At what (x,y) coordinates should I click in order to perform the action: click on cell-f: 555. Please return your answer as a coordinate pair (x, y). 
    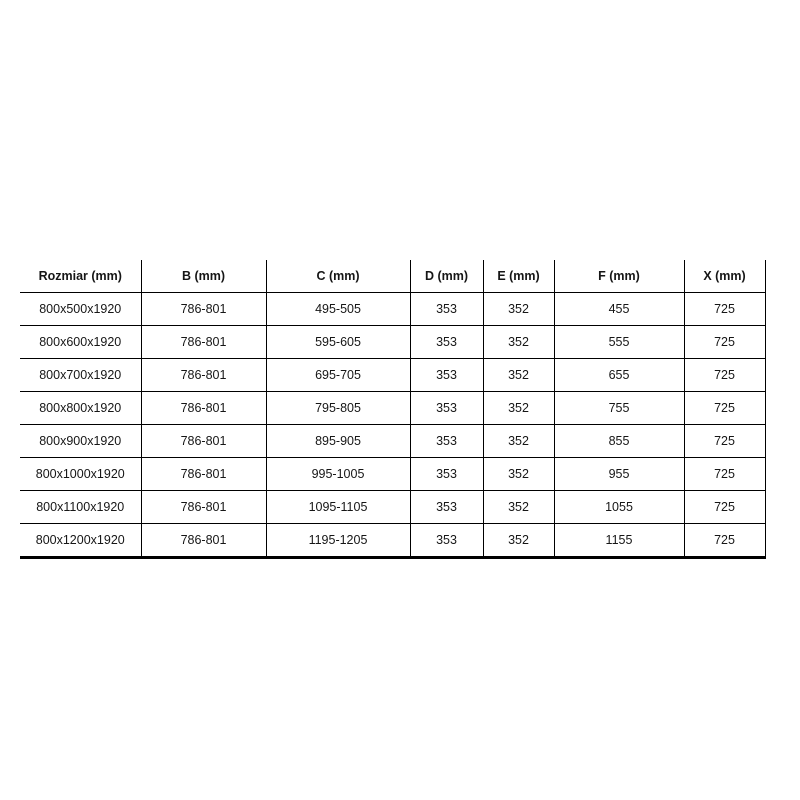
    Looking at the image, I should click on (619, 342).